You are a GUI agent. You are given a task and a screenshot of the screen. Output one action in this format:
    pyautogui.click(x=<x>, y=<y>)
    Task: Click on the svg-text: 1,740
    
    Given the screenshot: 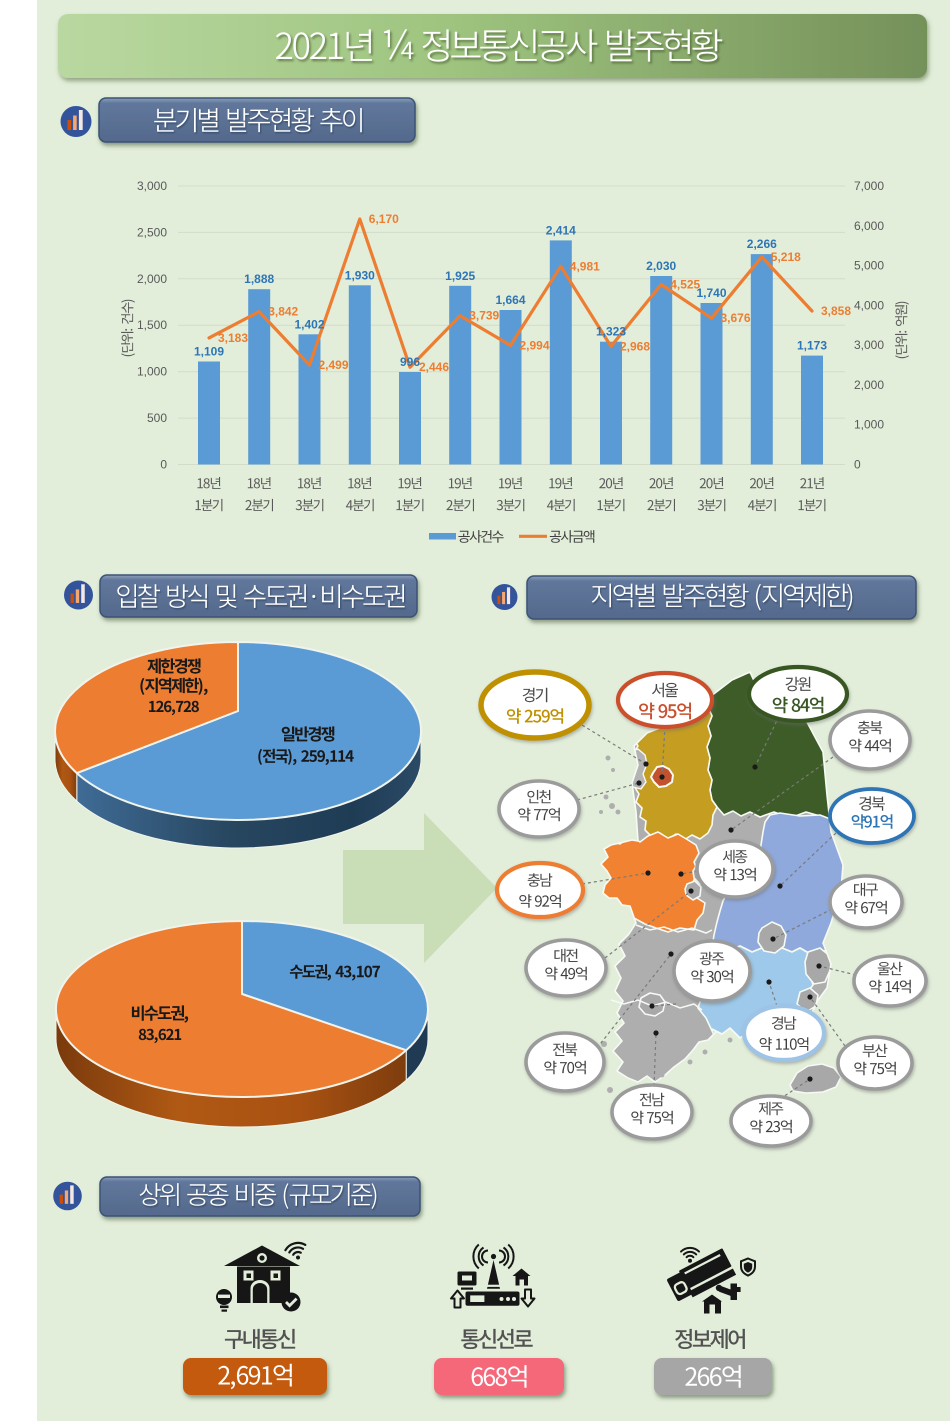 What is the action you would take?
    pyautogui.click(x=711, y=293)
    